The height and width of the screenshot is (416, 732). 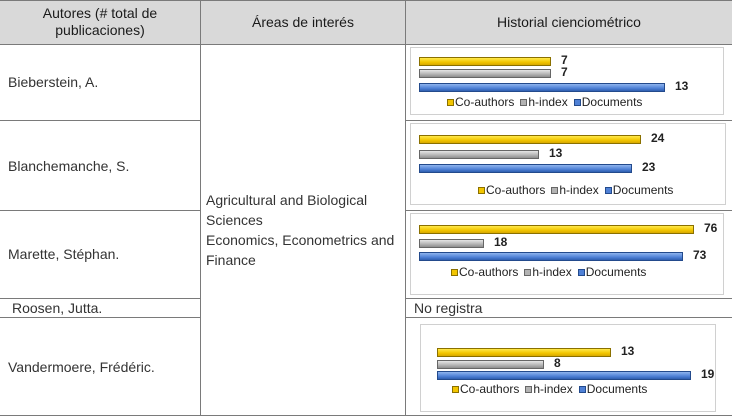 What do you see at coordinates (700, 255) in the screenshot?
I see `value-label: 73` at bounding box center [700, 255].